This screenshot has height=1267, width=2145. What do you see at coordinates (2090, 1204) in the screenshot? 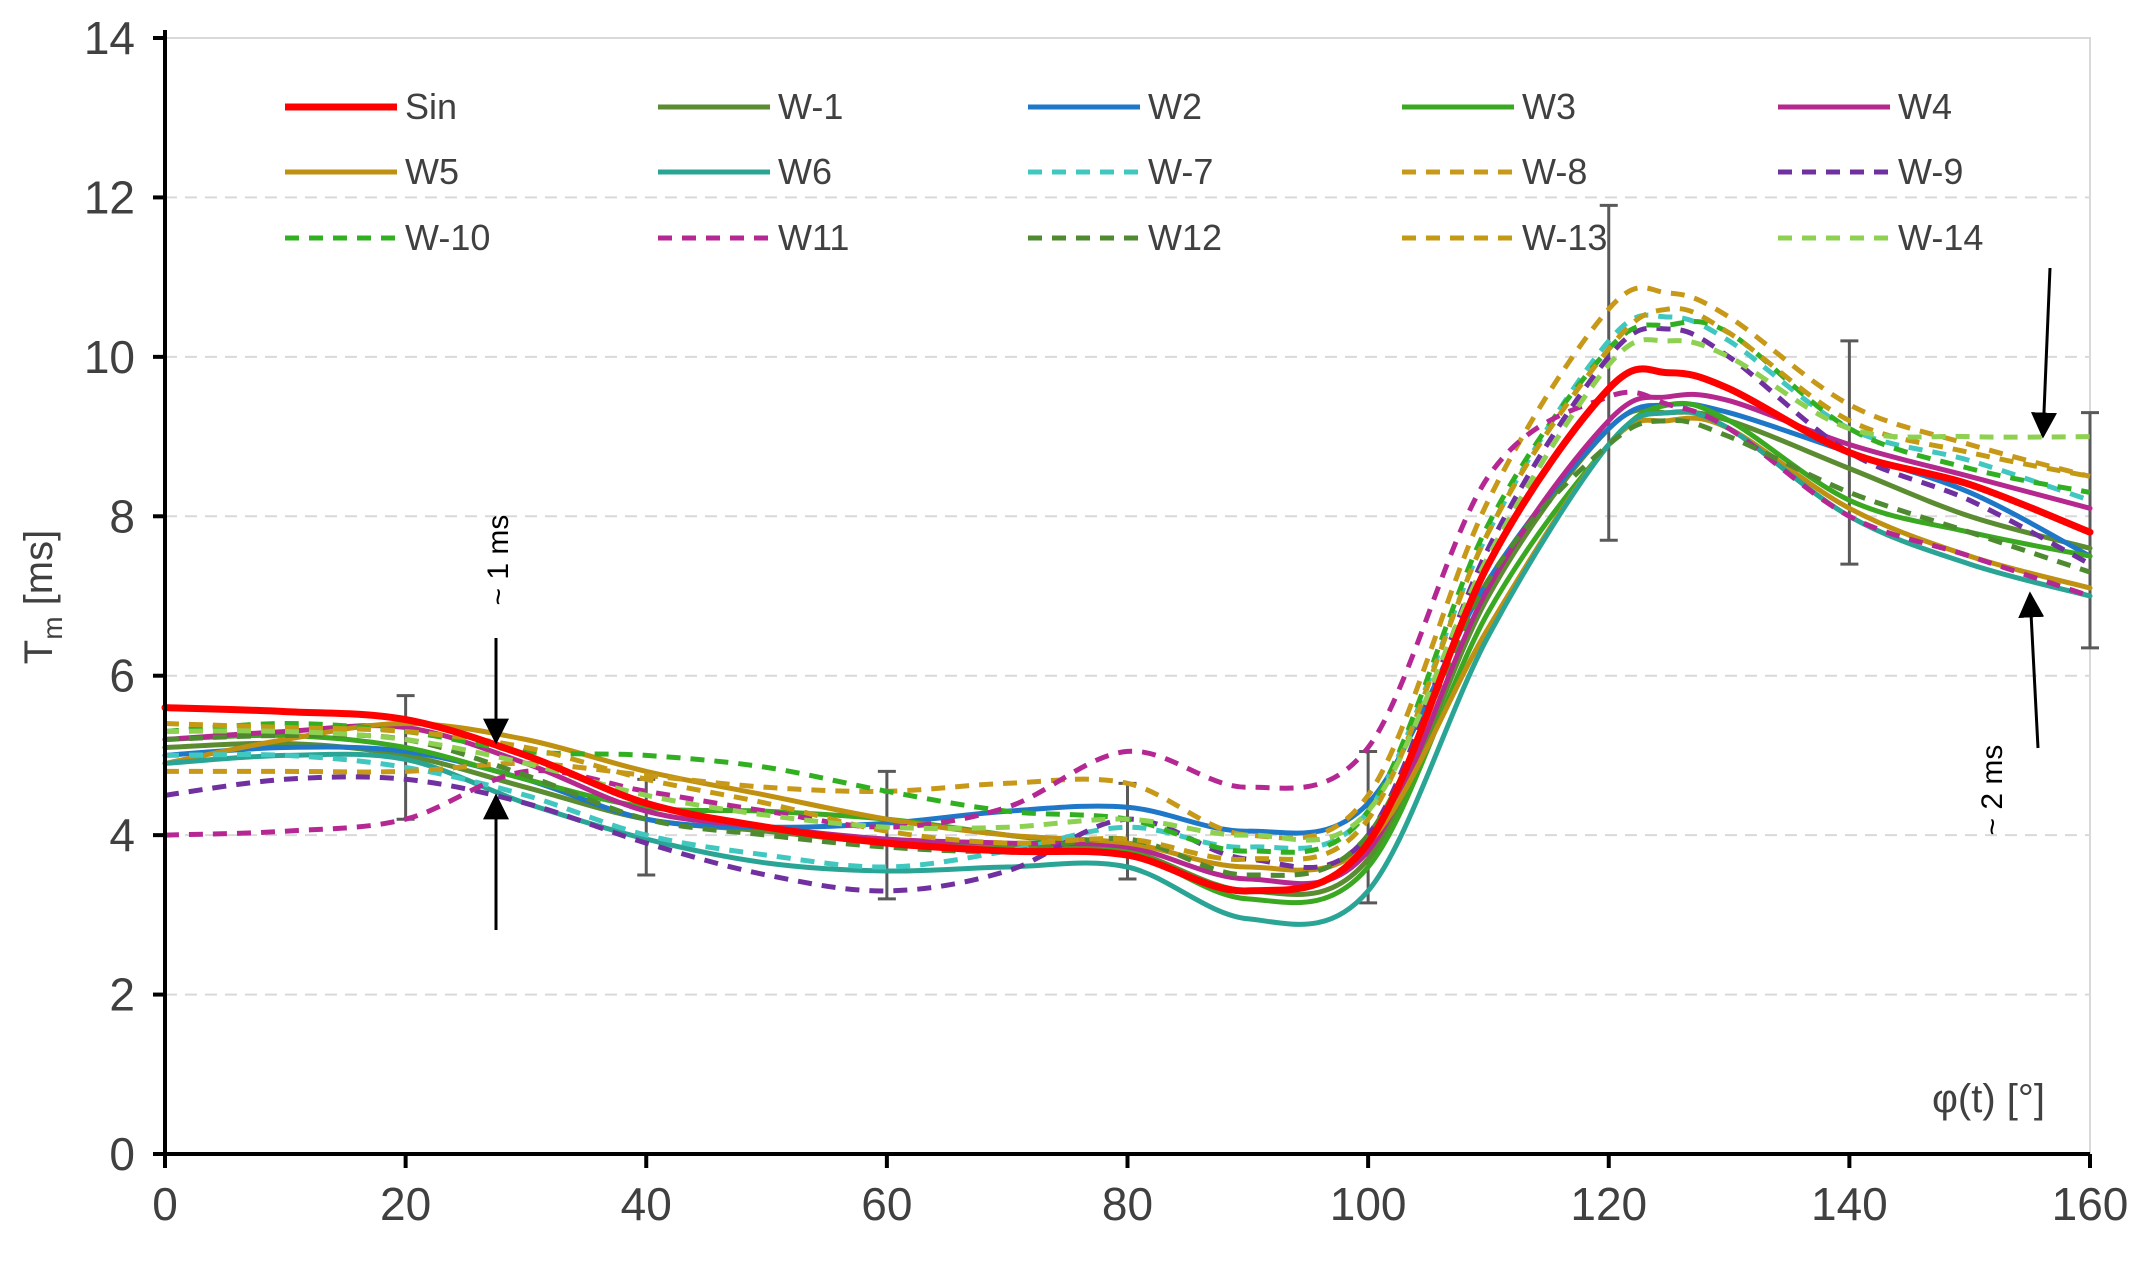
I see `x-tick-label-160: 160` at bounding box center [2090, 1204].